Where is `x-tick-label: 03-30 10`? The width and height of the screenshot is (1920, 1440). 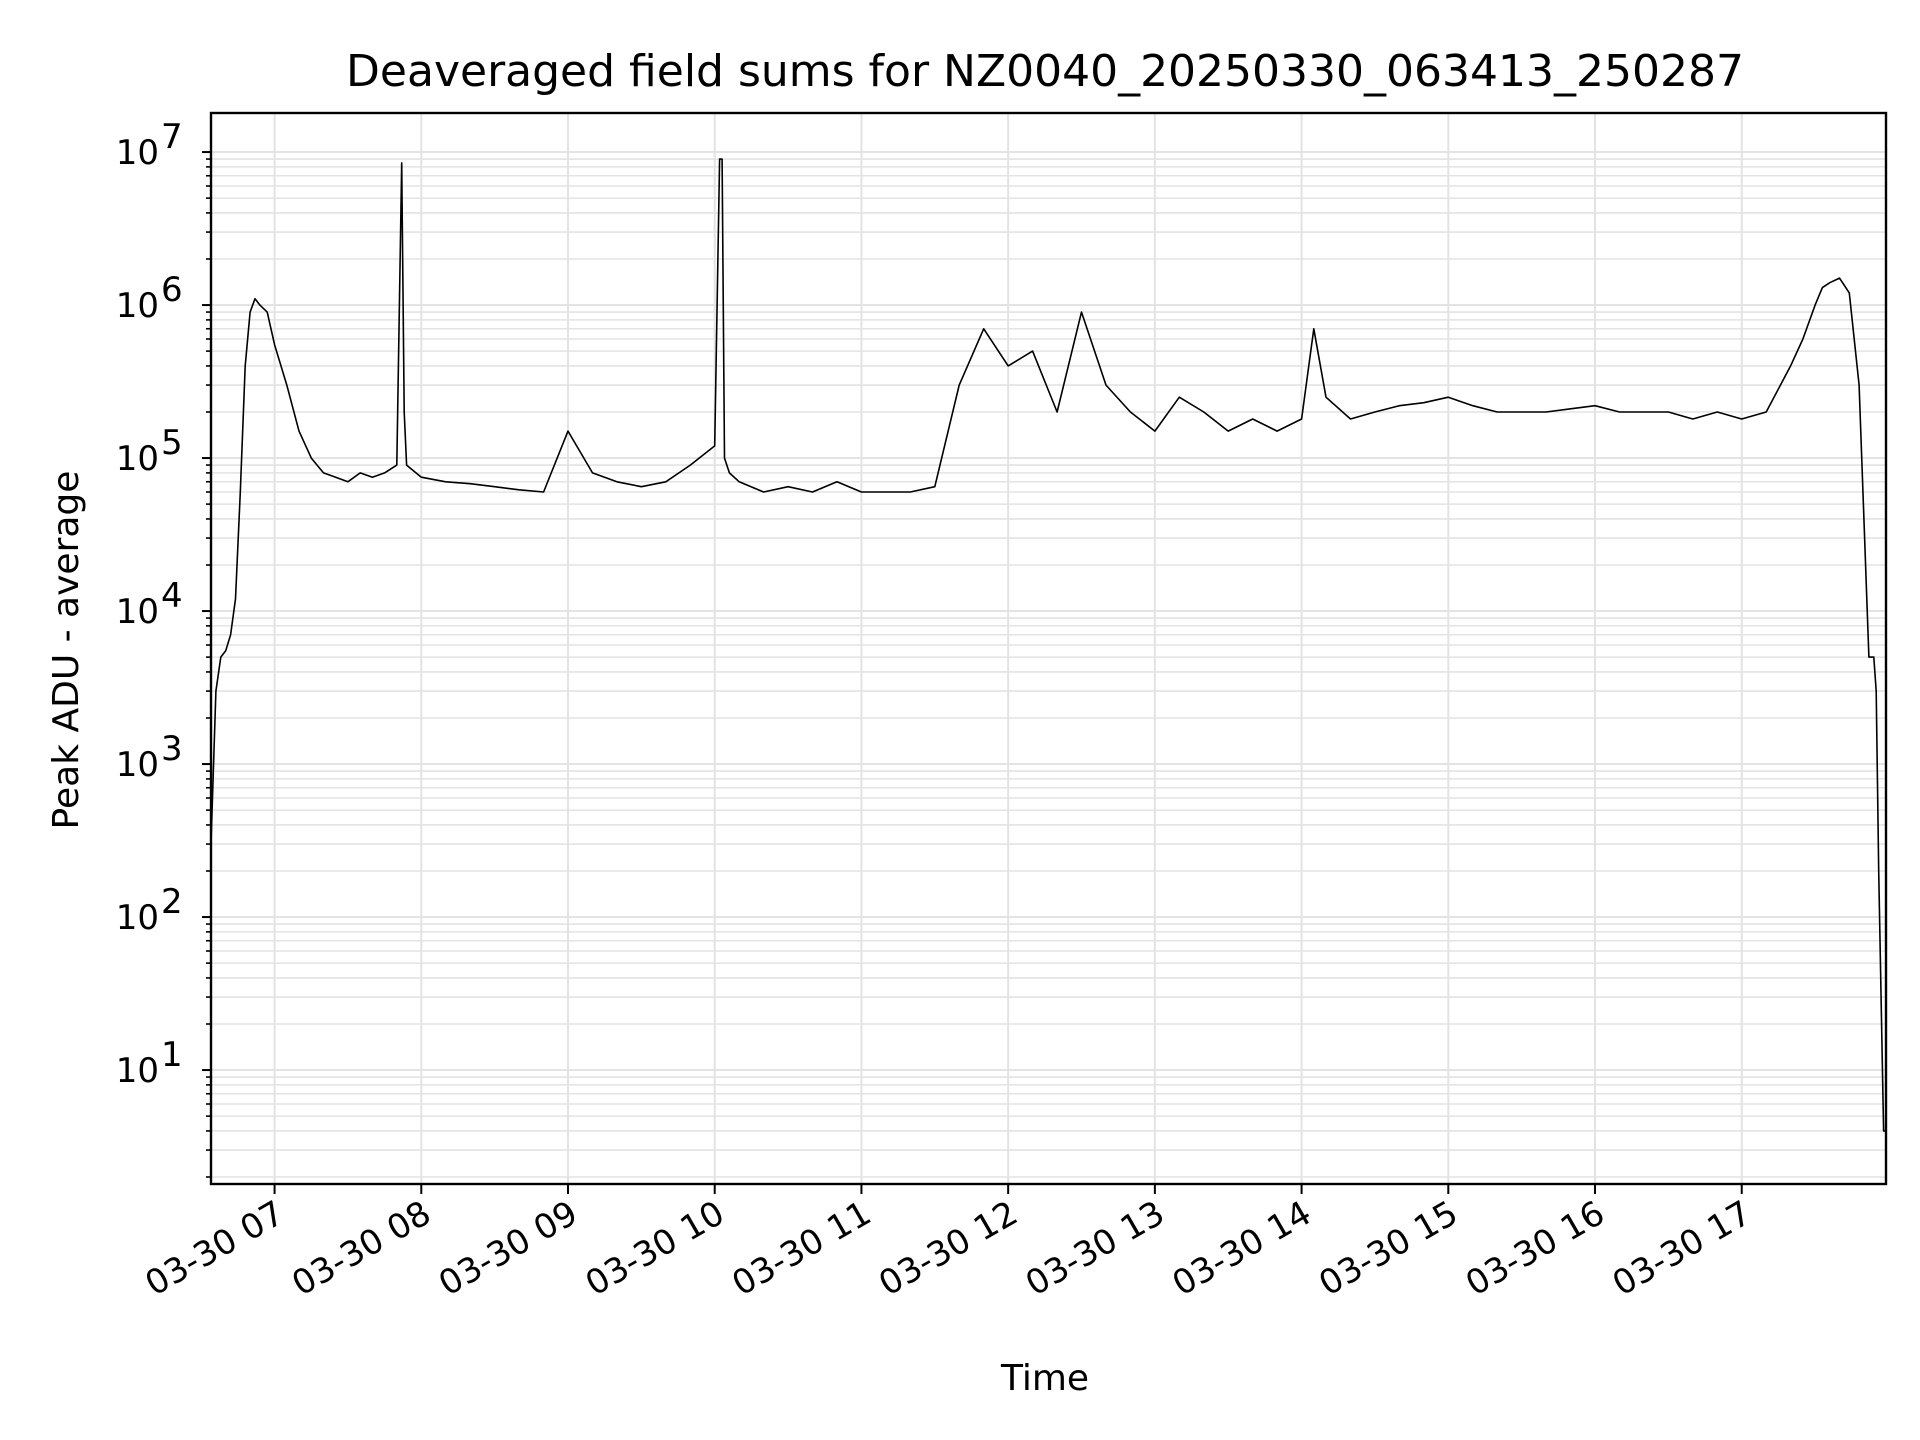
x-tick-label: 03-30 10 is located at coordinates (655, 1248).